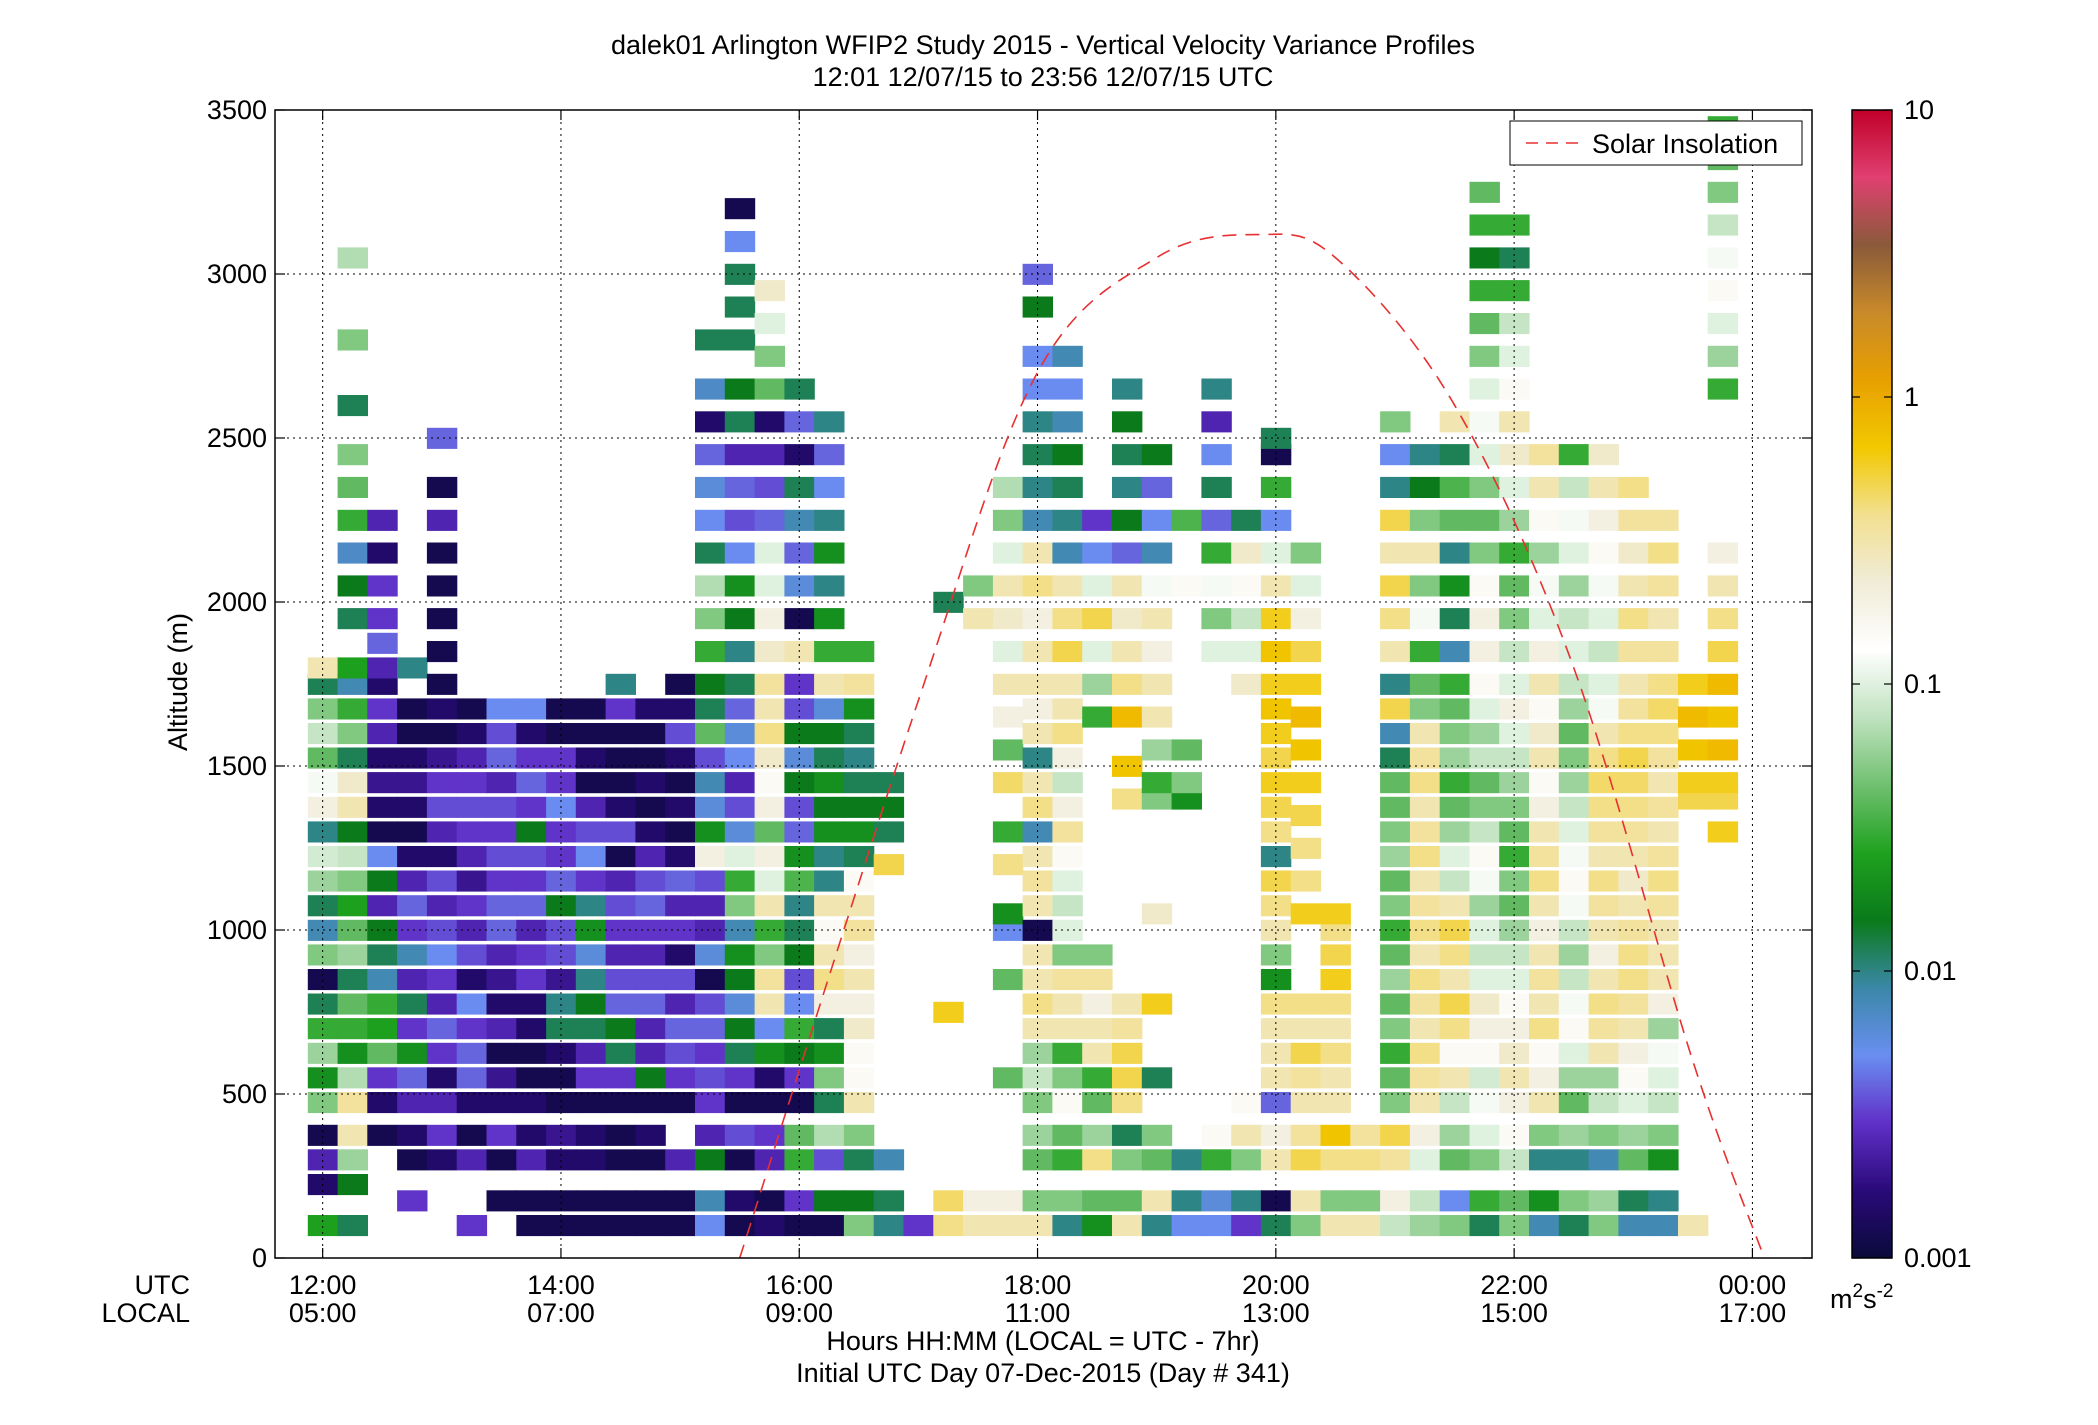  What do you see at coordinates (1753, 1313) in the screenshot?
I see `x-tick-label-local: 17:00` at bounding box center [1753, 1313].